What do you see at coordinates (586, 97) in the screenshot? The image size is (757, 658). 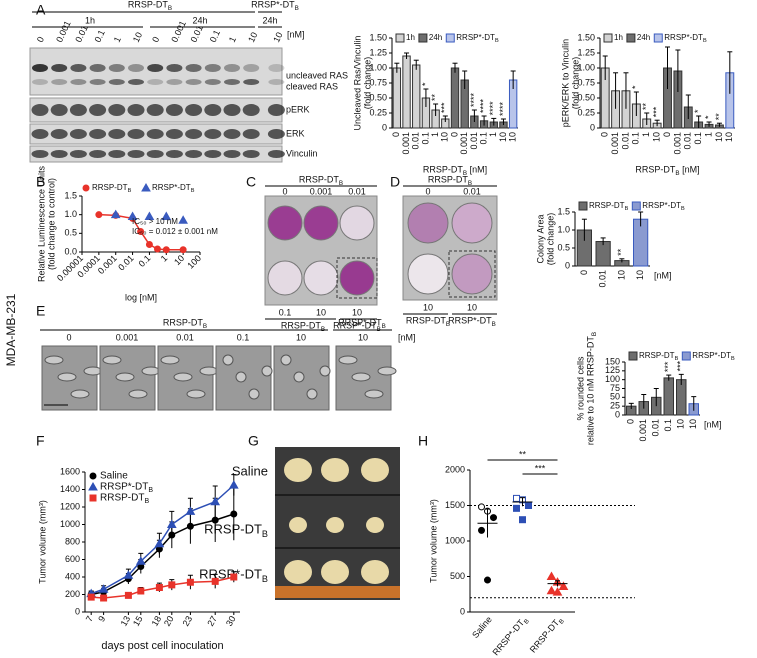 I see `y-tick-label: 0.50` at bounding box center [586, 97].